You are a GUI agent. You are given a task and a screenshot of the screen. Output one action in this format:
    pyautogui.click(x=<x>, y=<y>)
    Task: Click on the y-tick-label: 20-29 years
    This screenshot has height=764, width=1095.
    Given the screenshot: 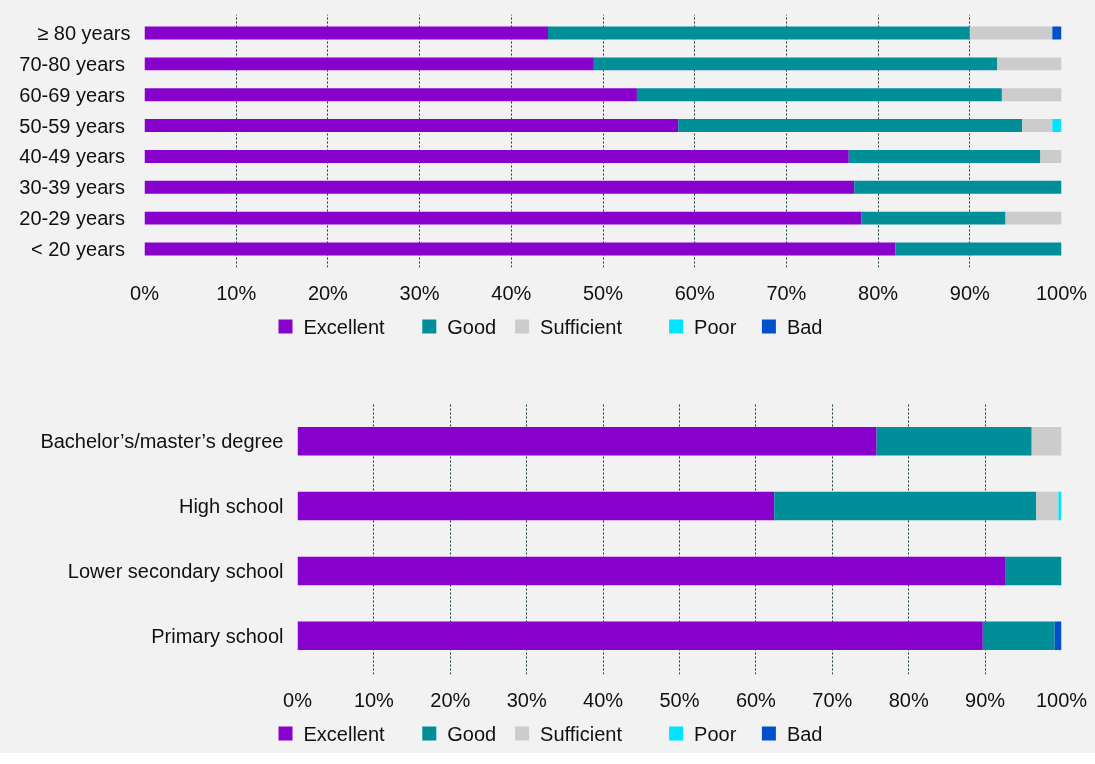 What is the action you would take?
    pyautogui.click(x=72, y=218)
    